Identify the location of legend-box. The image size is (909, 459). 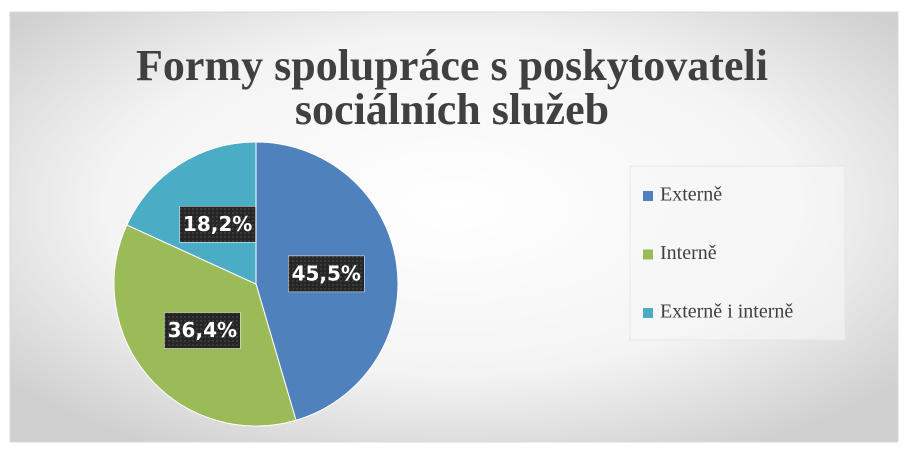
(737, 253).